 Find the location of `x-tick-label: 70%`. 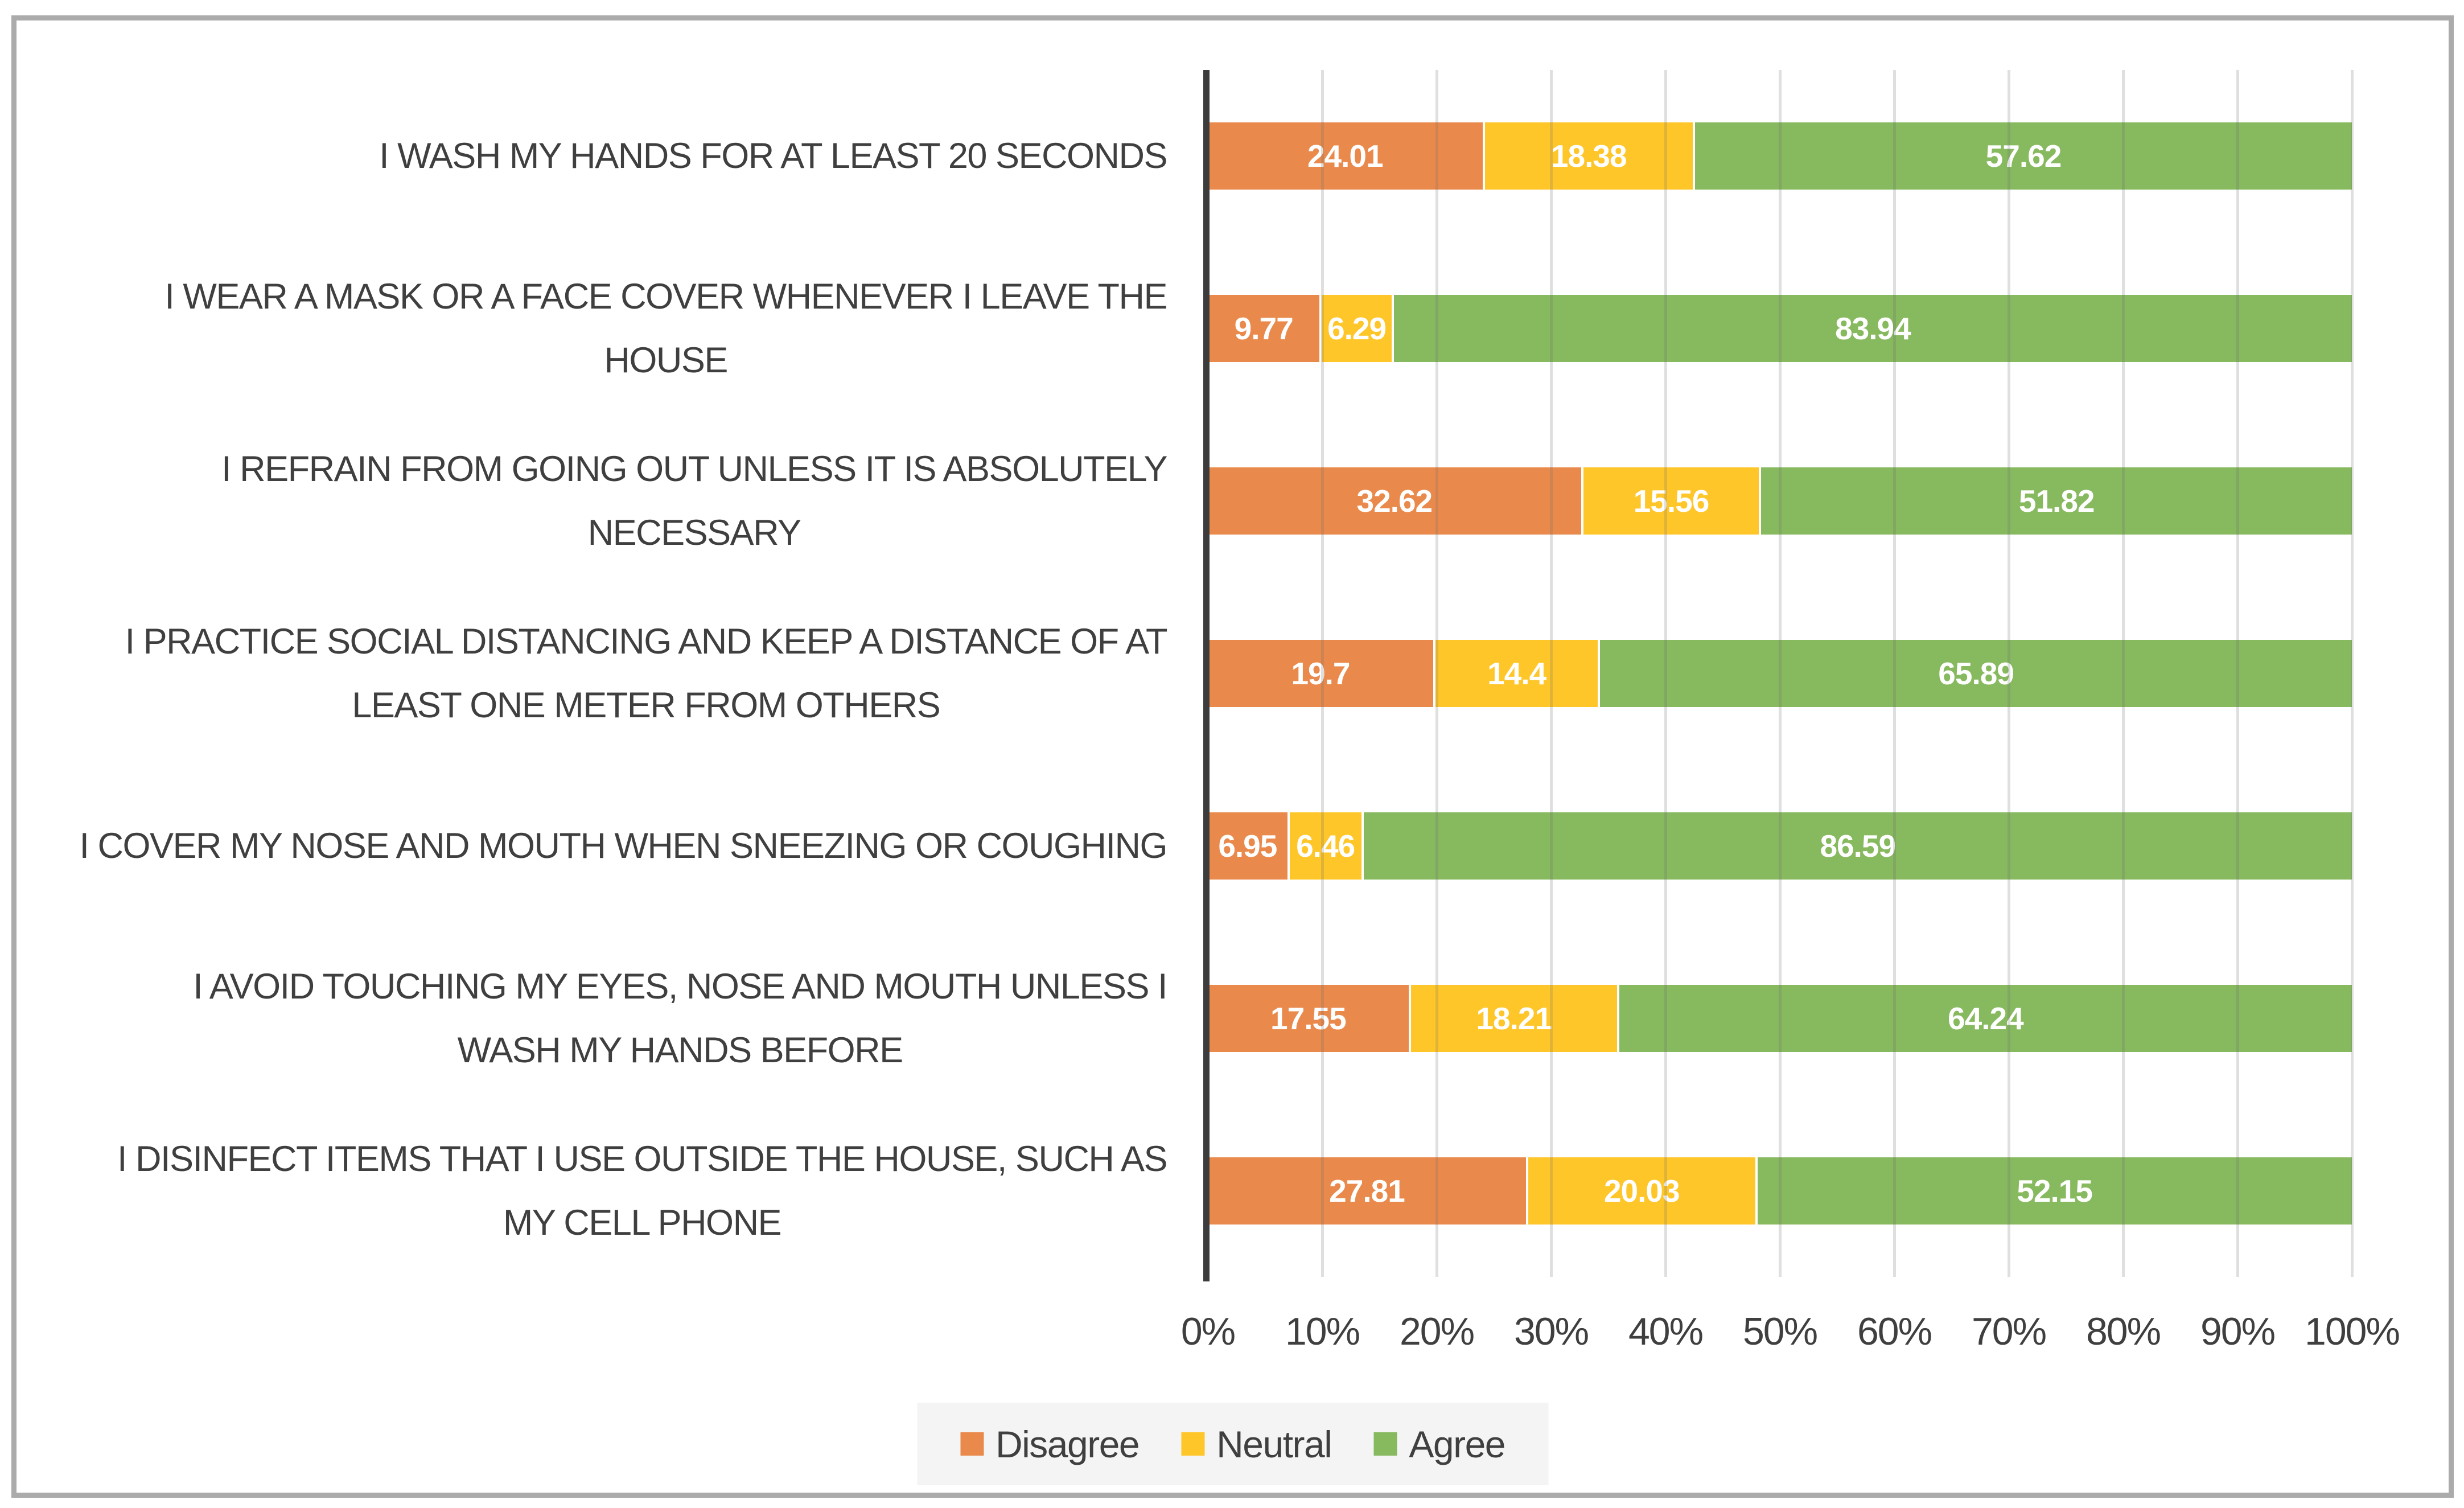

x-tick-label: 70% is located at coordinates (2009, 1331).